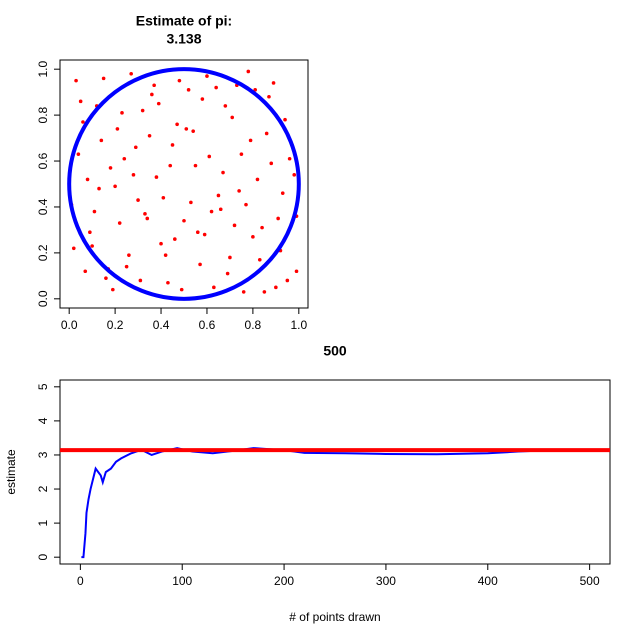 This screenshot has width=640, height=640. Describe the element at coordinates (161, 325) in the screenshot. I see `x-tick-label: 0.4` at that location.